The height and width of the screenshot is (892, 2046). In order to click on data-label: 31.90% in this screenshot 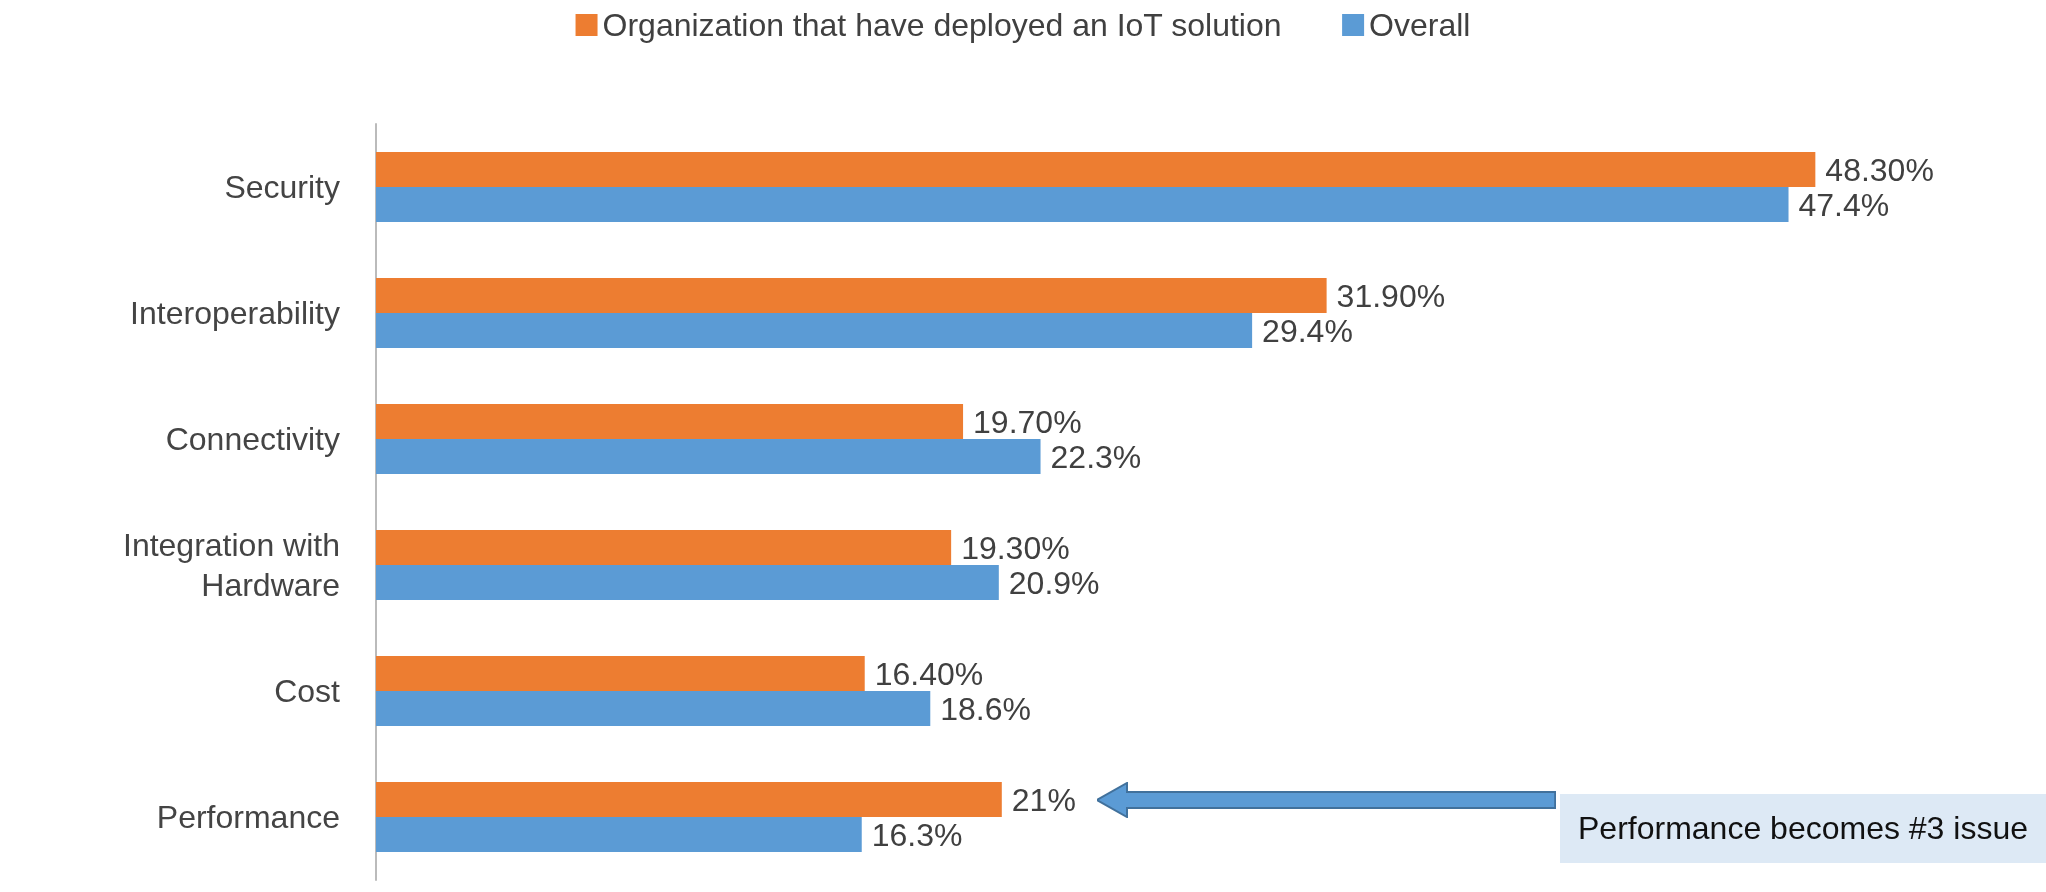, I will do `click(1391, 295)`.